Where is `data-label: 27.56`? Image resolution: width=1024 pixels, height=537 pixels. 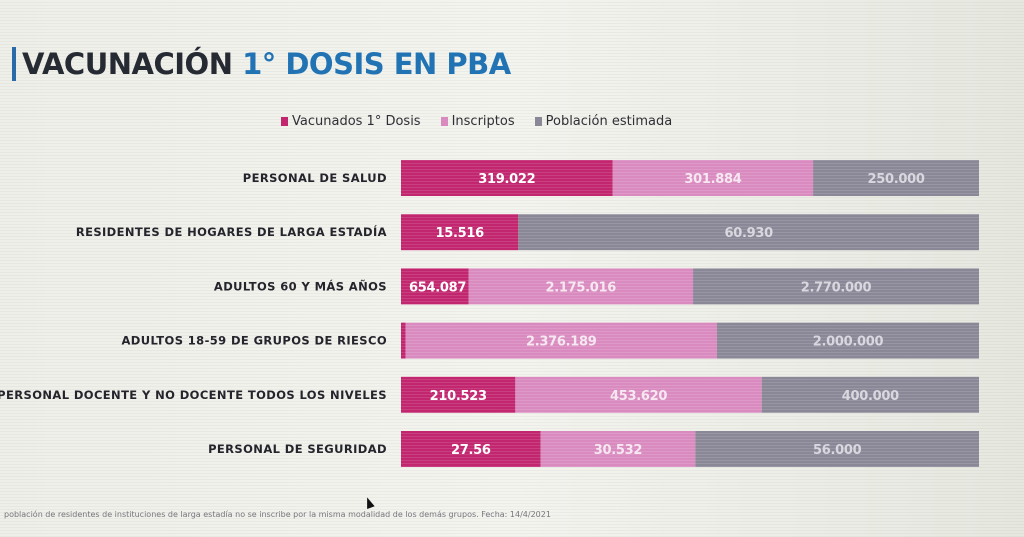
data-label: 27.56 is located at coordinates (471, 450).